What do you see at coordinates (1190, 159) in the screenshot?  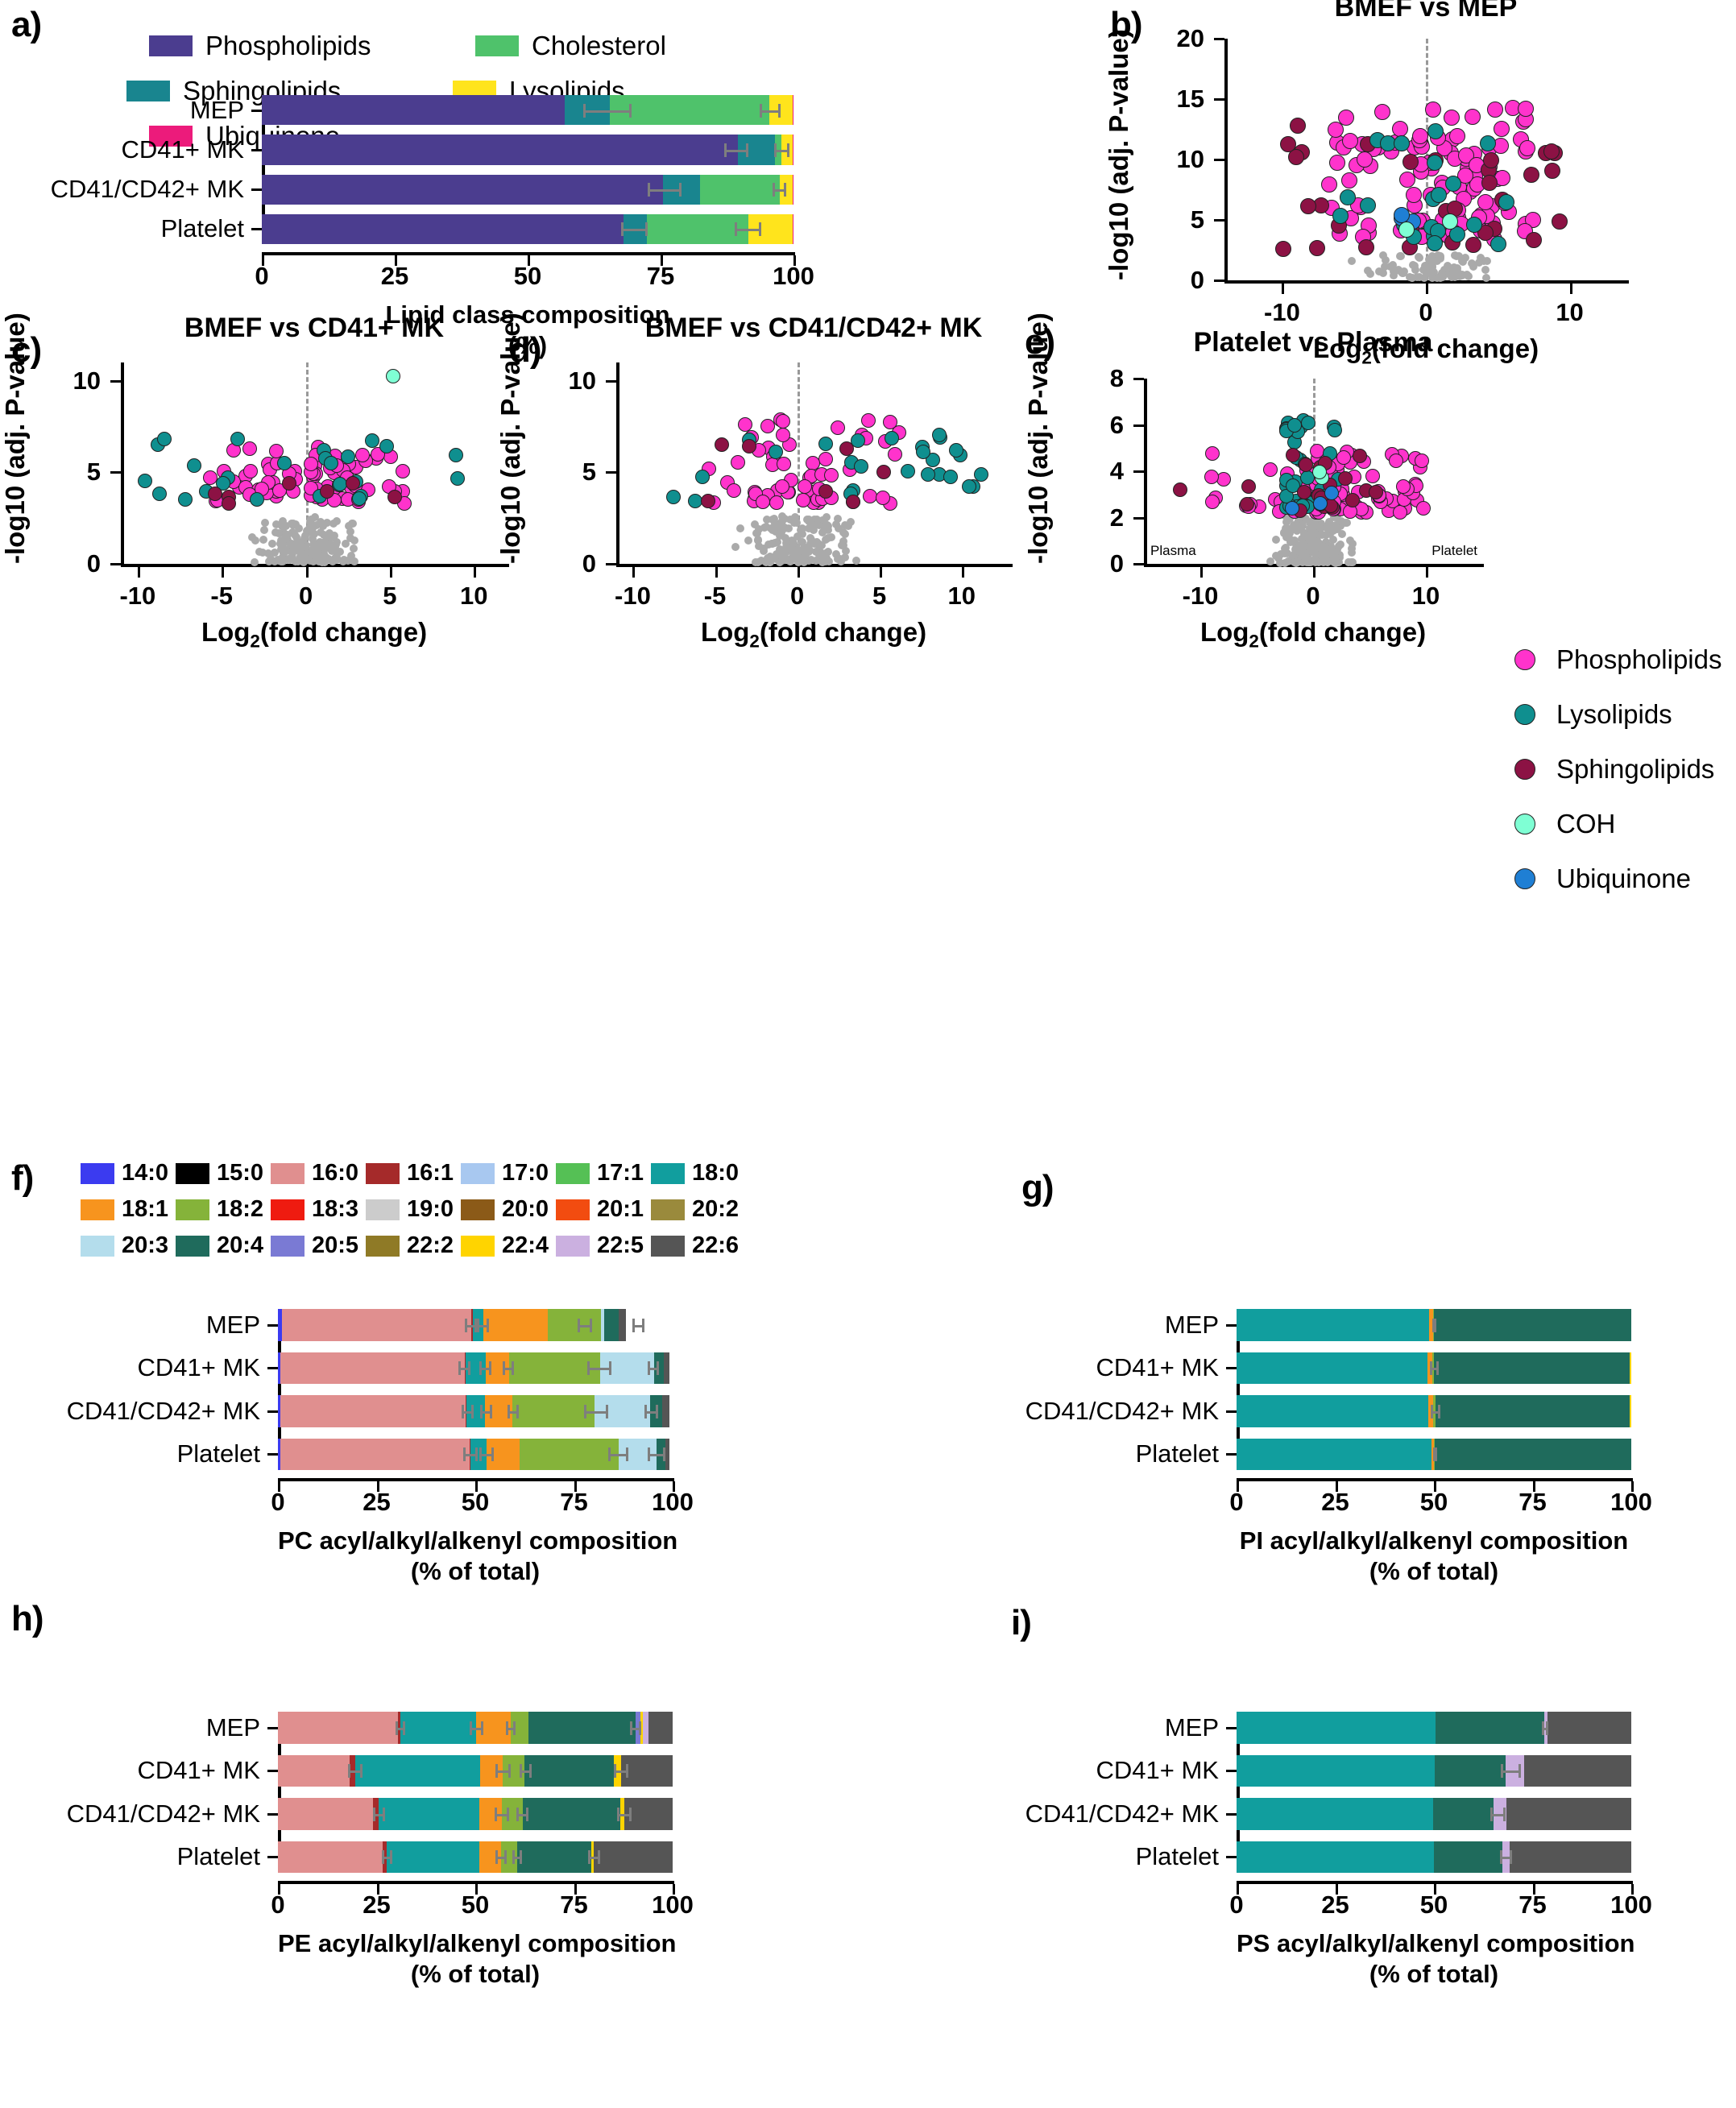 I see `y-tick-label: 10` at bounding box center [1190, 159].